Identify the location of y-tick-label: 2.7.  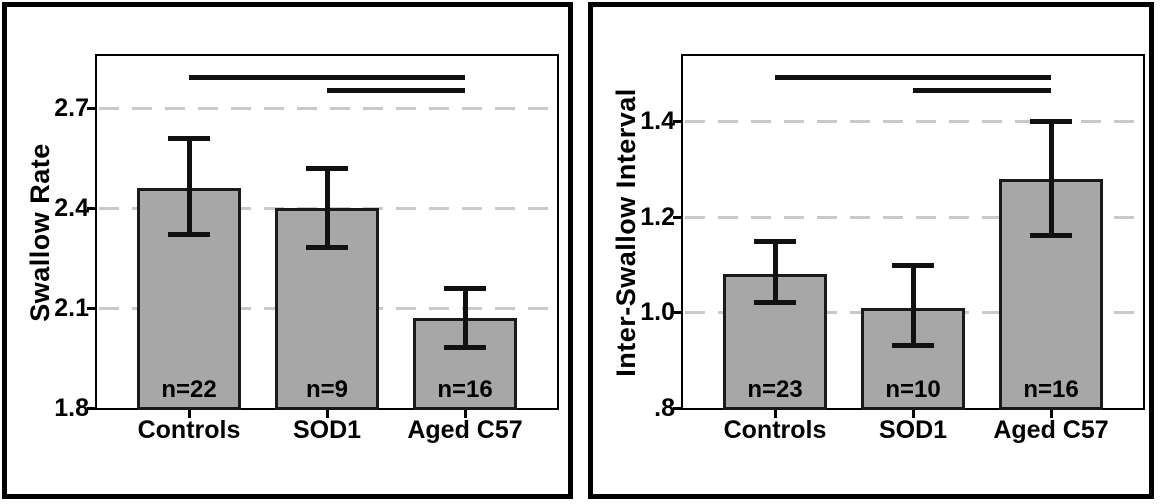
(71, 108).